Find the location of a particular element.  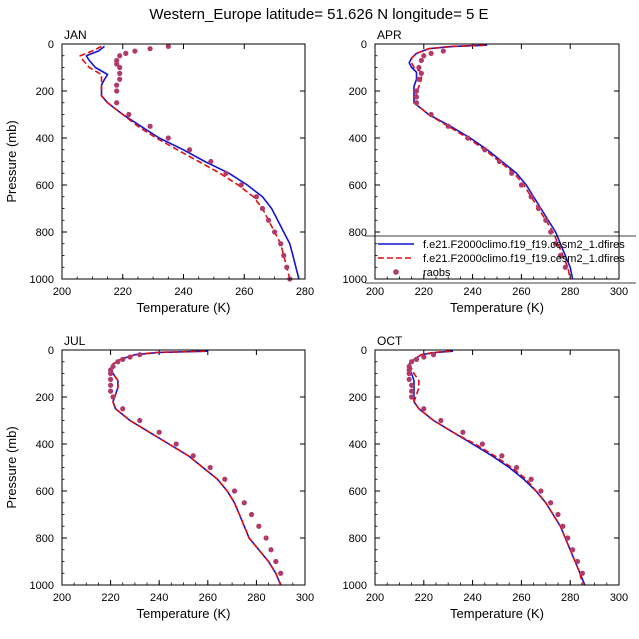

y-axis-label: Pressure (mb) is located at coordinates (11, 161).